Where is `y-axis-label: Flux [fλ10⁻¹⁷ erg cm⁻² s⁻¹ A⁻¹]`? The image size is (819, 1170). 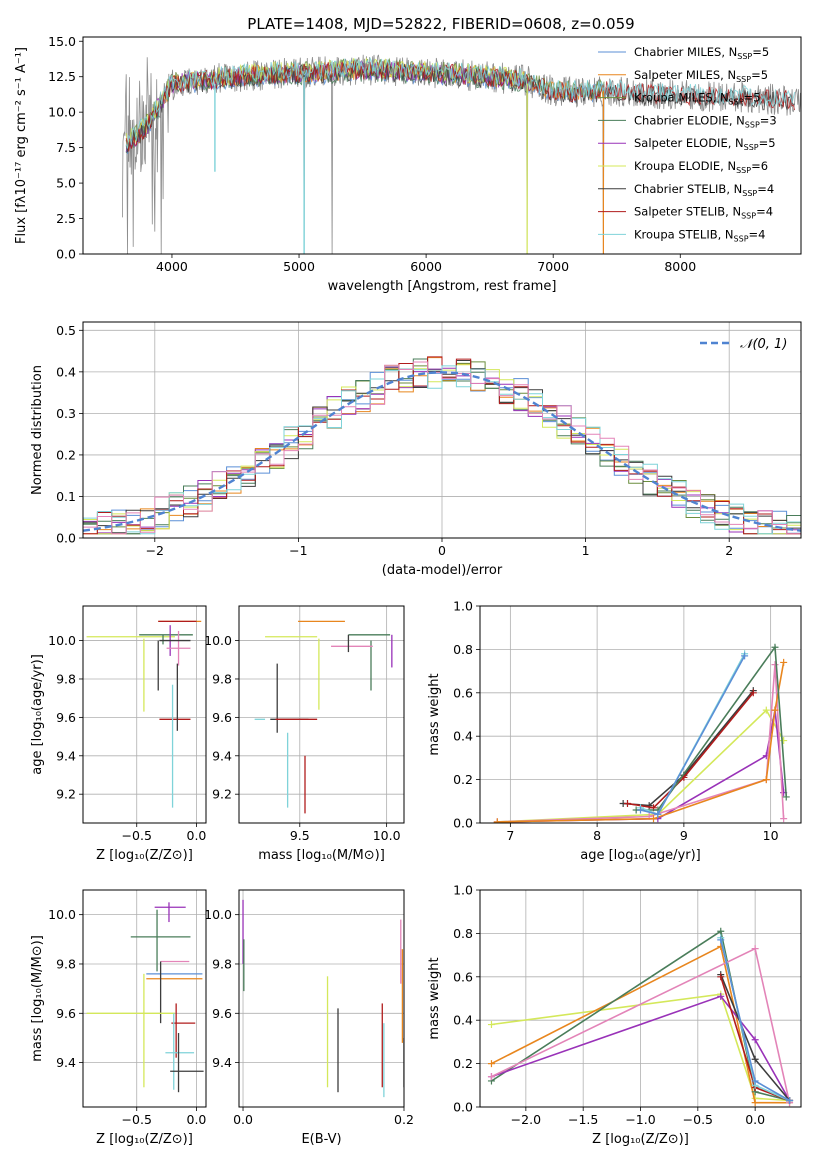
y-axis-label: Flux [fλ10⁻¹⁷ erg cm⁻² s⁻¹ A⁻¹] is located at coordinates (21, 145).